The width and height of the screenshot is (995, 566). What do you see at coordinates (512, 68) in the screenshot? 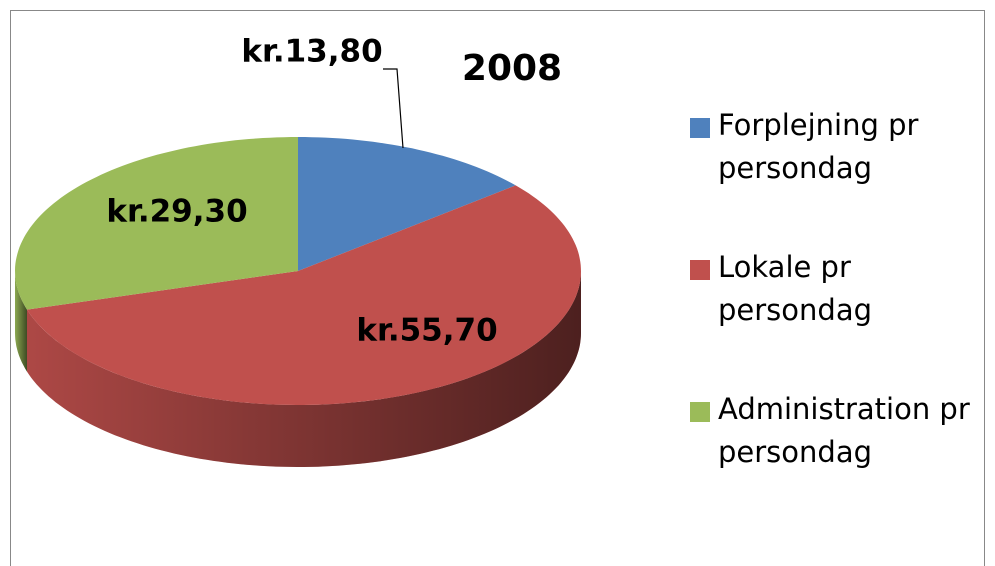
I see `chart-title: 2008` at bounding box center [512, 68].